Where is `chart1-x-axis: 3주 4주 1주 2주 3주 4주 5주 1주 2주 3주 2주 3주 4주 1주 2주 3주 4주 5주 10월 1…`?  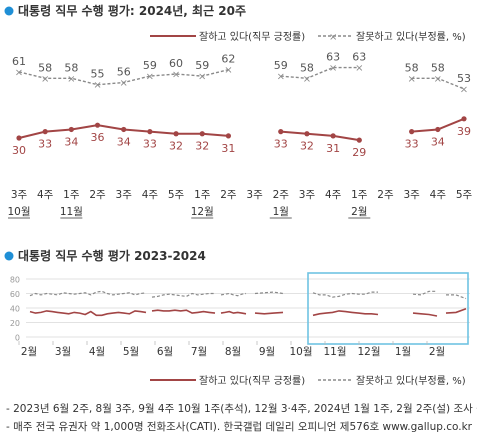 chart1-x-axis: 3주 4주 1주 2주 3주 4주 5주 1주 2주 3주 2주 3주 4주 1주 2주 3주 4주 5주 10월 1… is located at coordinates (240, 204).